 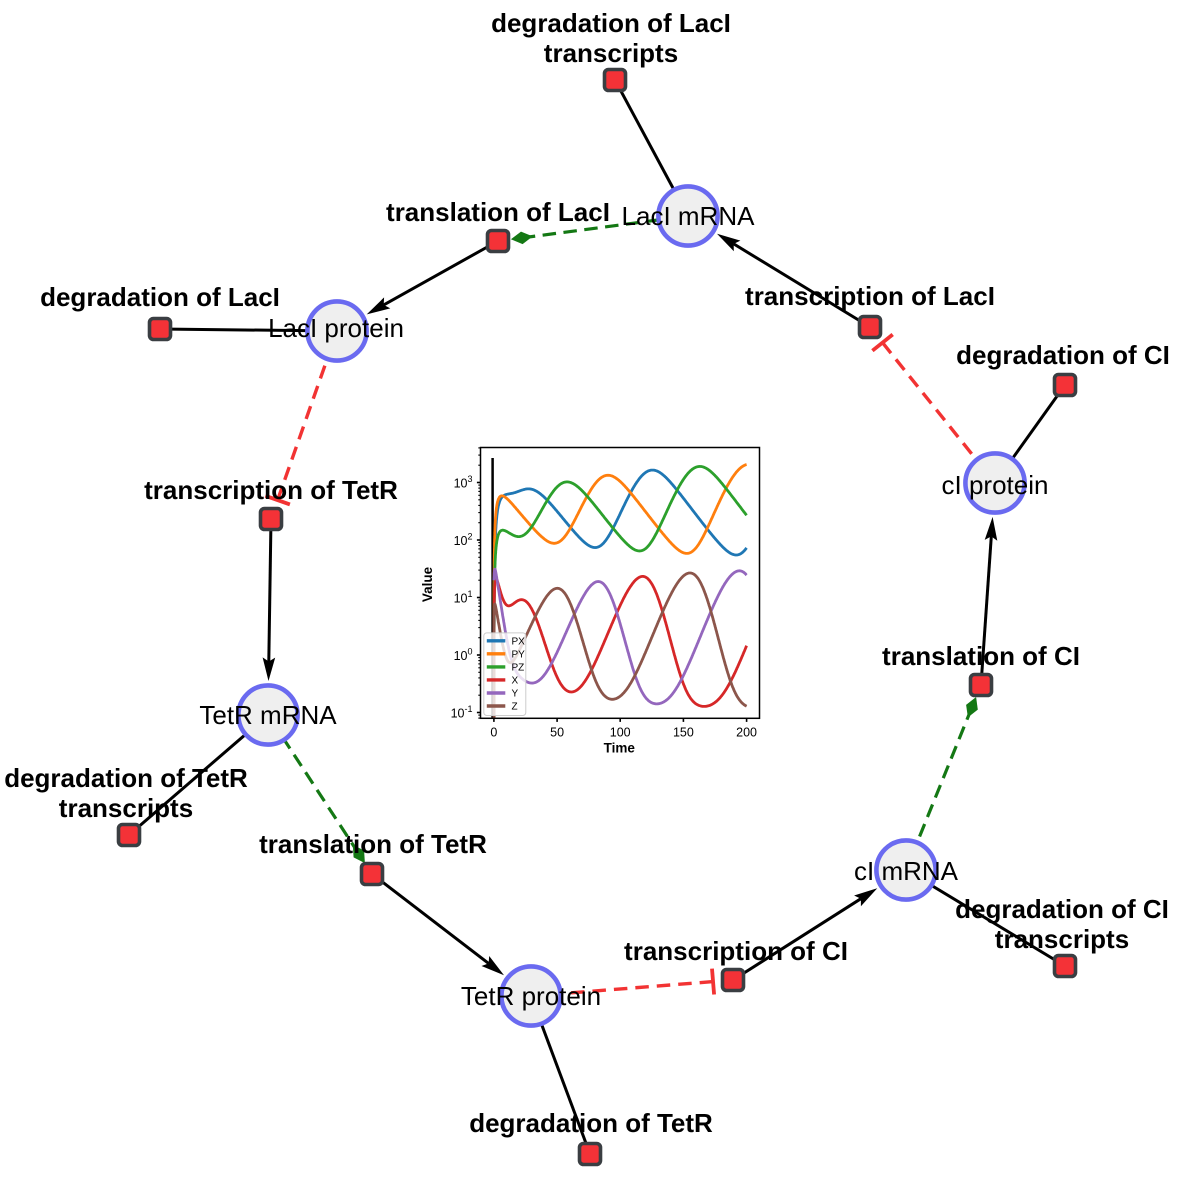 I want to click on svg-text: PX, so click(x=519, y=641).